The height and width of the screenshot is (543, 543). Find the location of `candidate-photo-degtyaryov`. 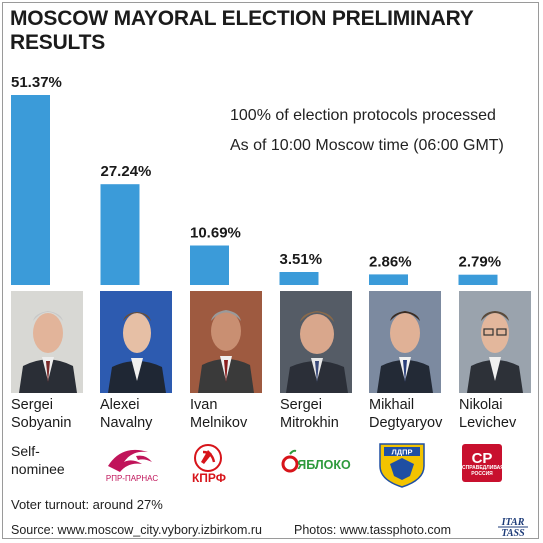

candidate-photo-degtyaryov is located at coordinates (405, 342).